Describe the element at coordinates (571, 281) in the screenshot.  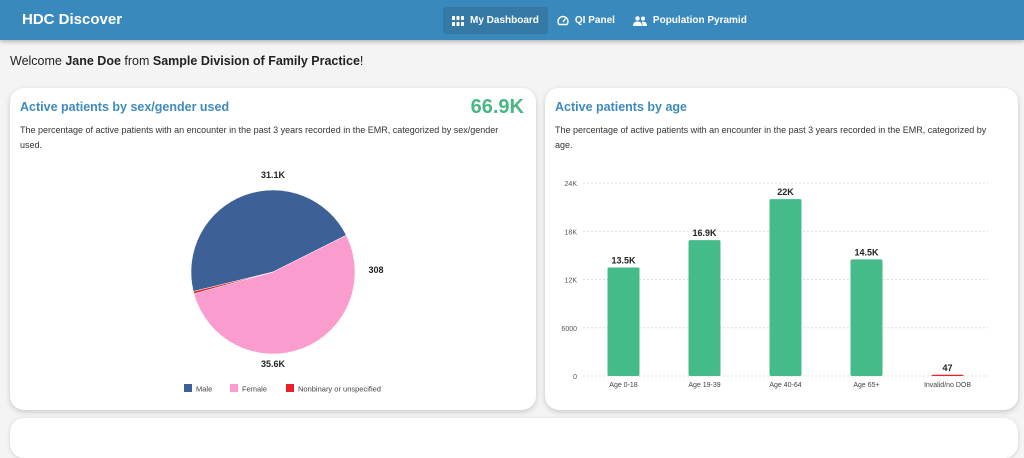
I see `y-tick-label: 12K` at that location.